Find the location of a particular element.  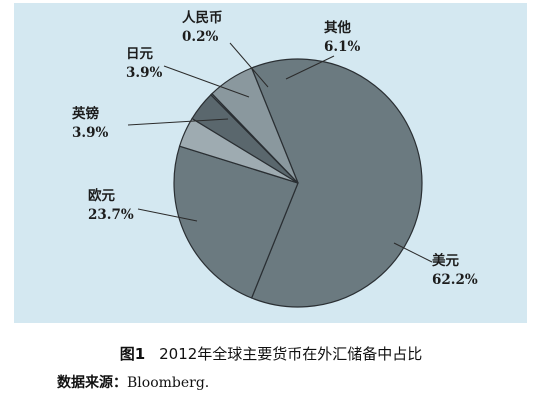

slice-label-other: 其他 is located at coordinates (337, 27).